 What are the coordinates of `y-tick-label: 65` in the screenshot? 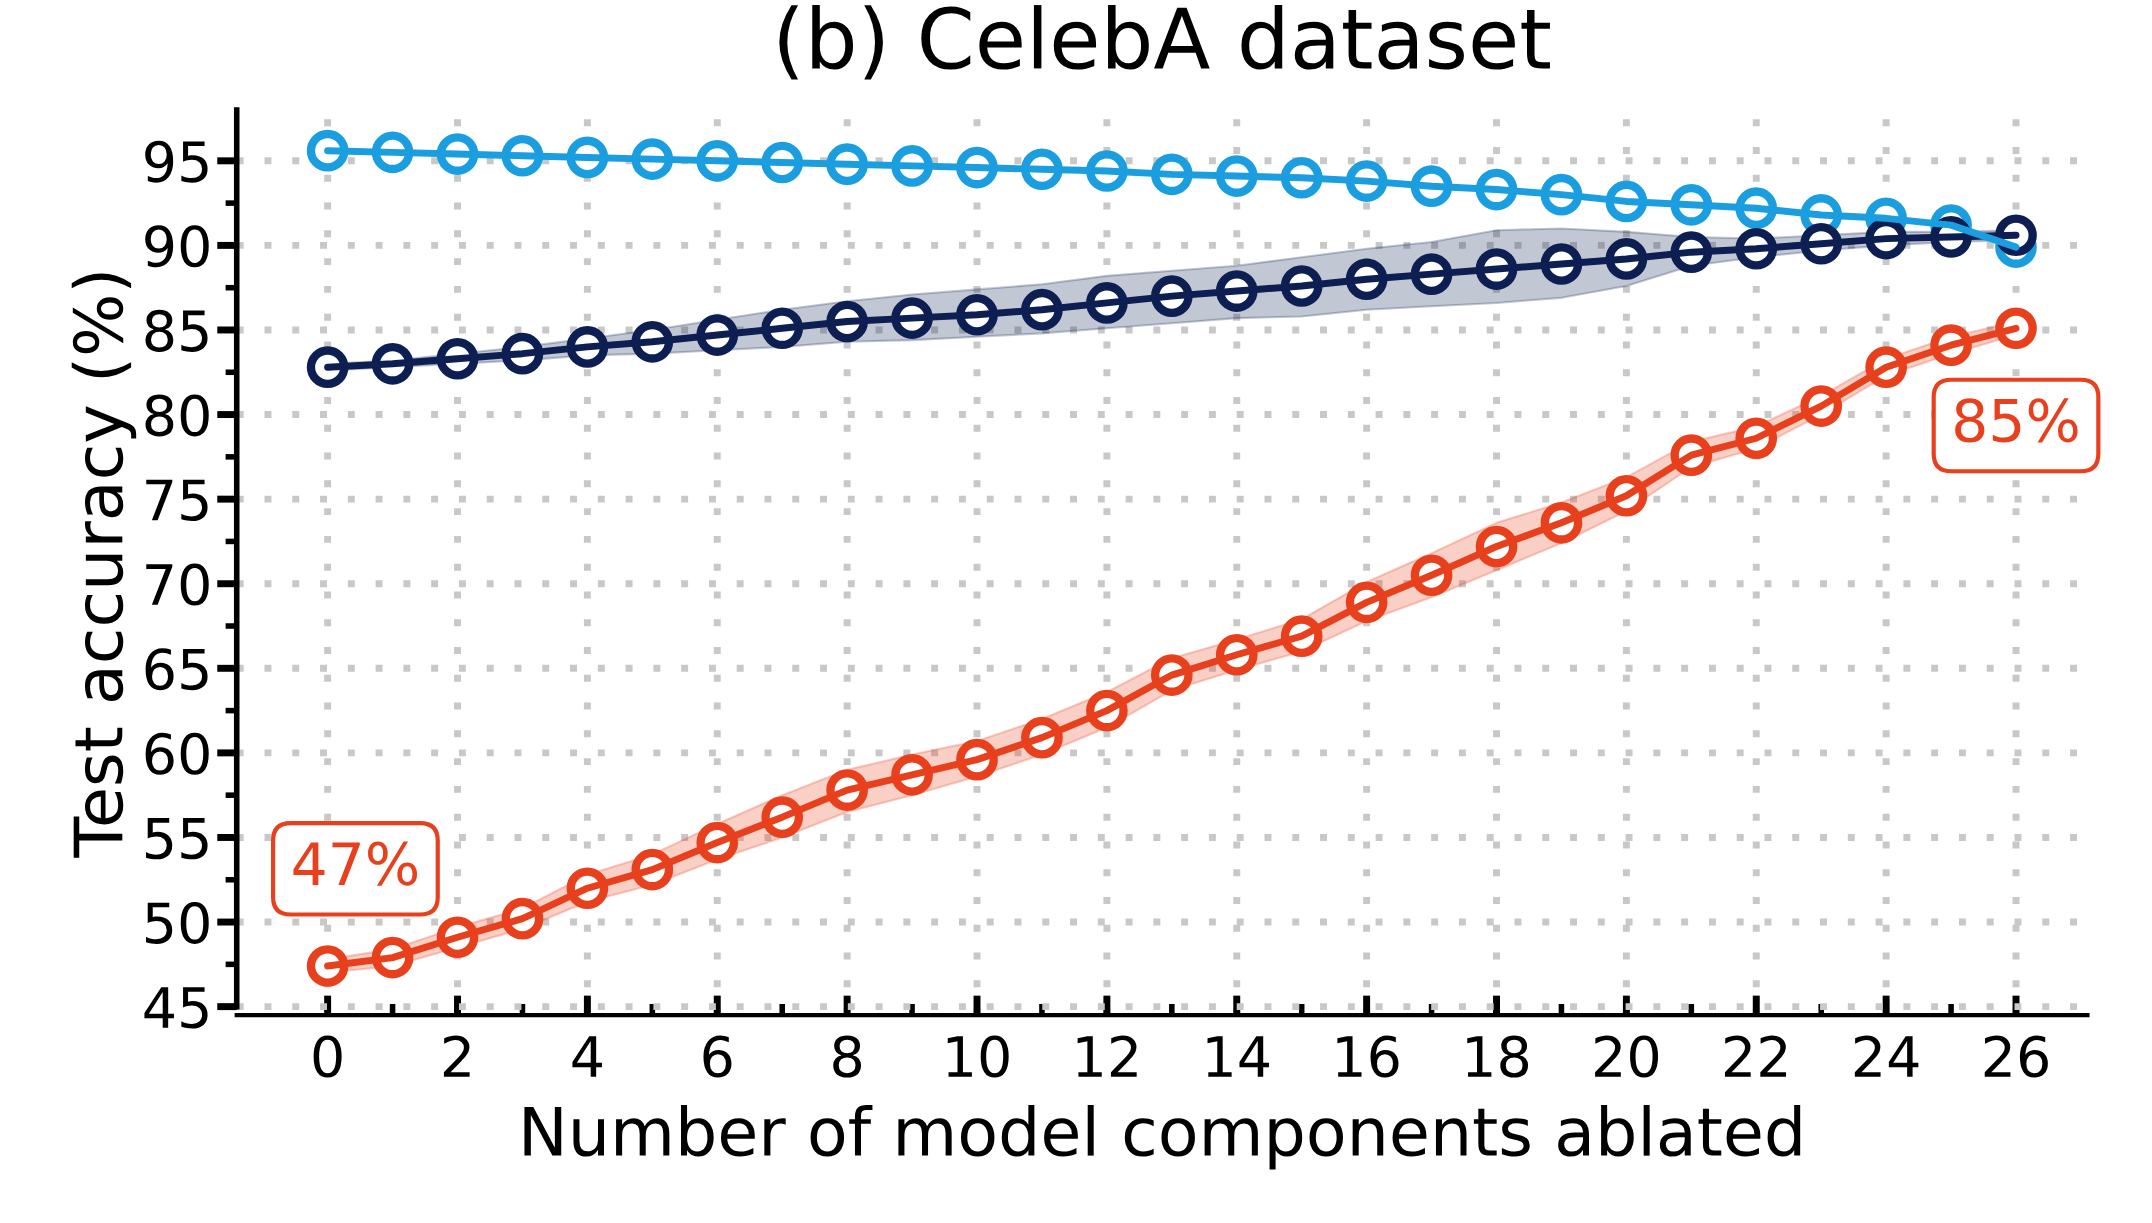 It's located at (176, 669).